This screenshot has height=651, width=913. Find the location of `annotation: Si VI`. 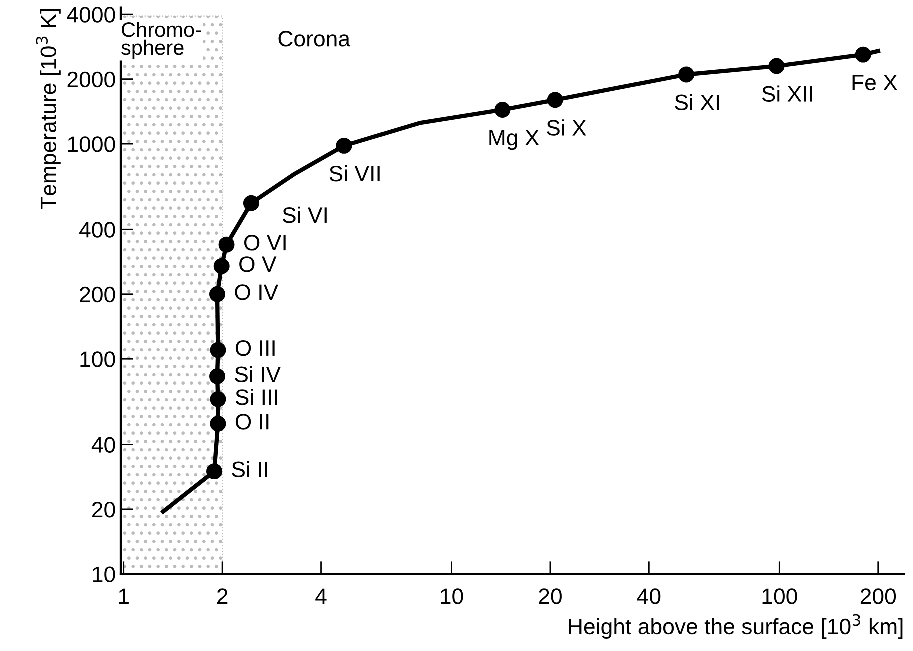

annotation: Si VI is located at coordinates (305, 215).